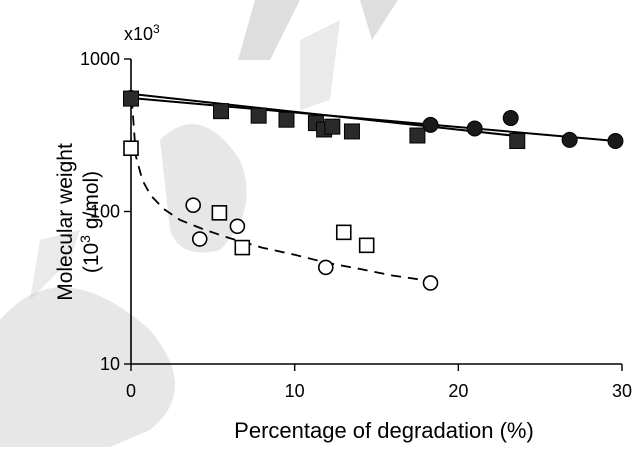  What do you see at coordinates (324, 115) in the screenshot?
I see `fit-line-solid` at bounding box center [324, 115].